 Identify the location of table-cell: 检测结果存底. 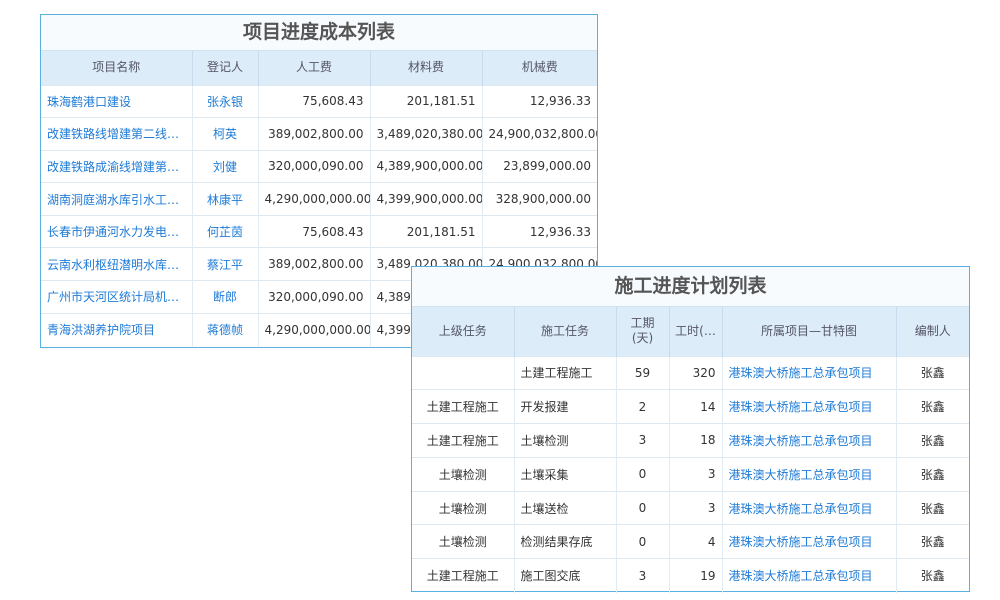
(565, 541).